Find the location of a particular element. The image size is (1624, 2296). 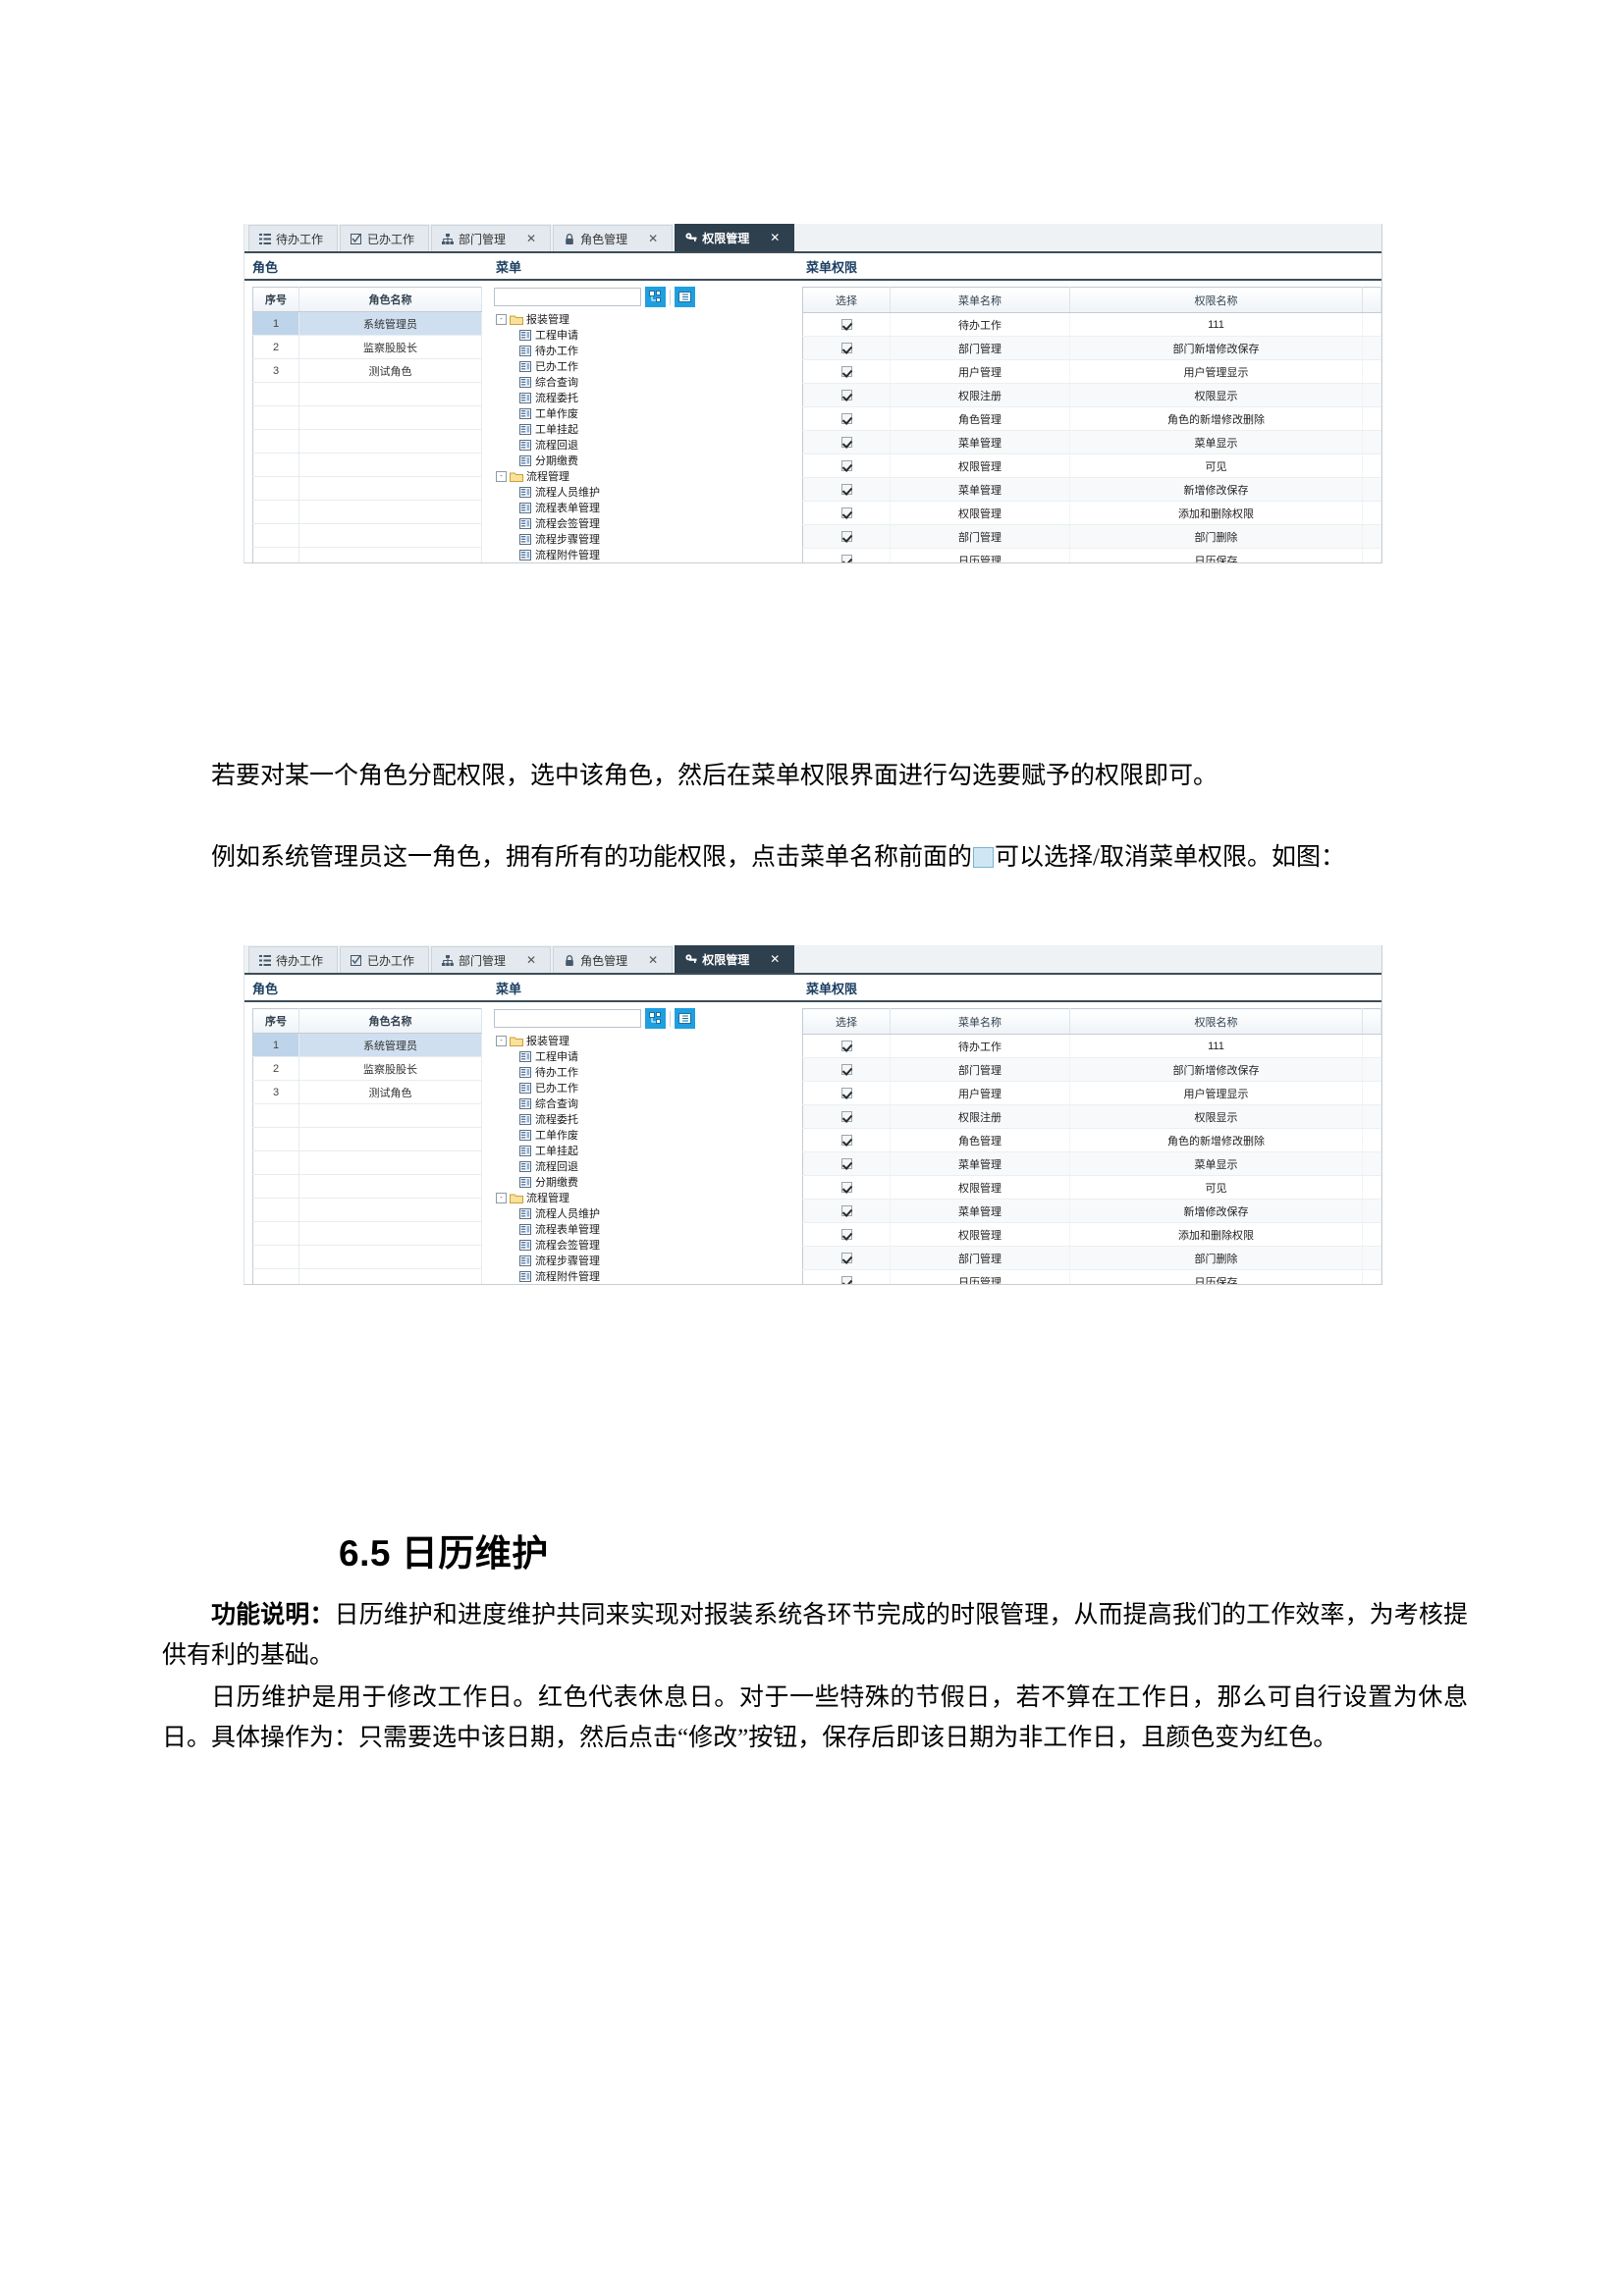

table-row: 菜单管理 菜单显示 is located at coordinates (1091, 442).